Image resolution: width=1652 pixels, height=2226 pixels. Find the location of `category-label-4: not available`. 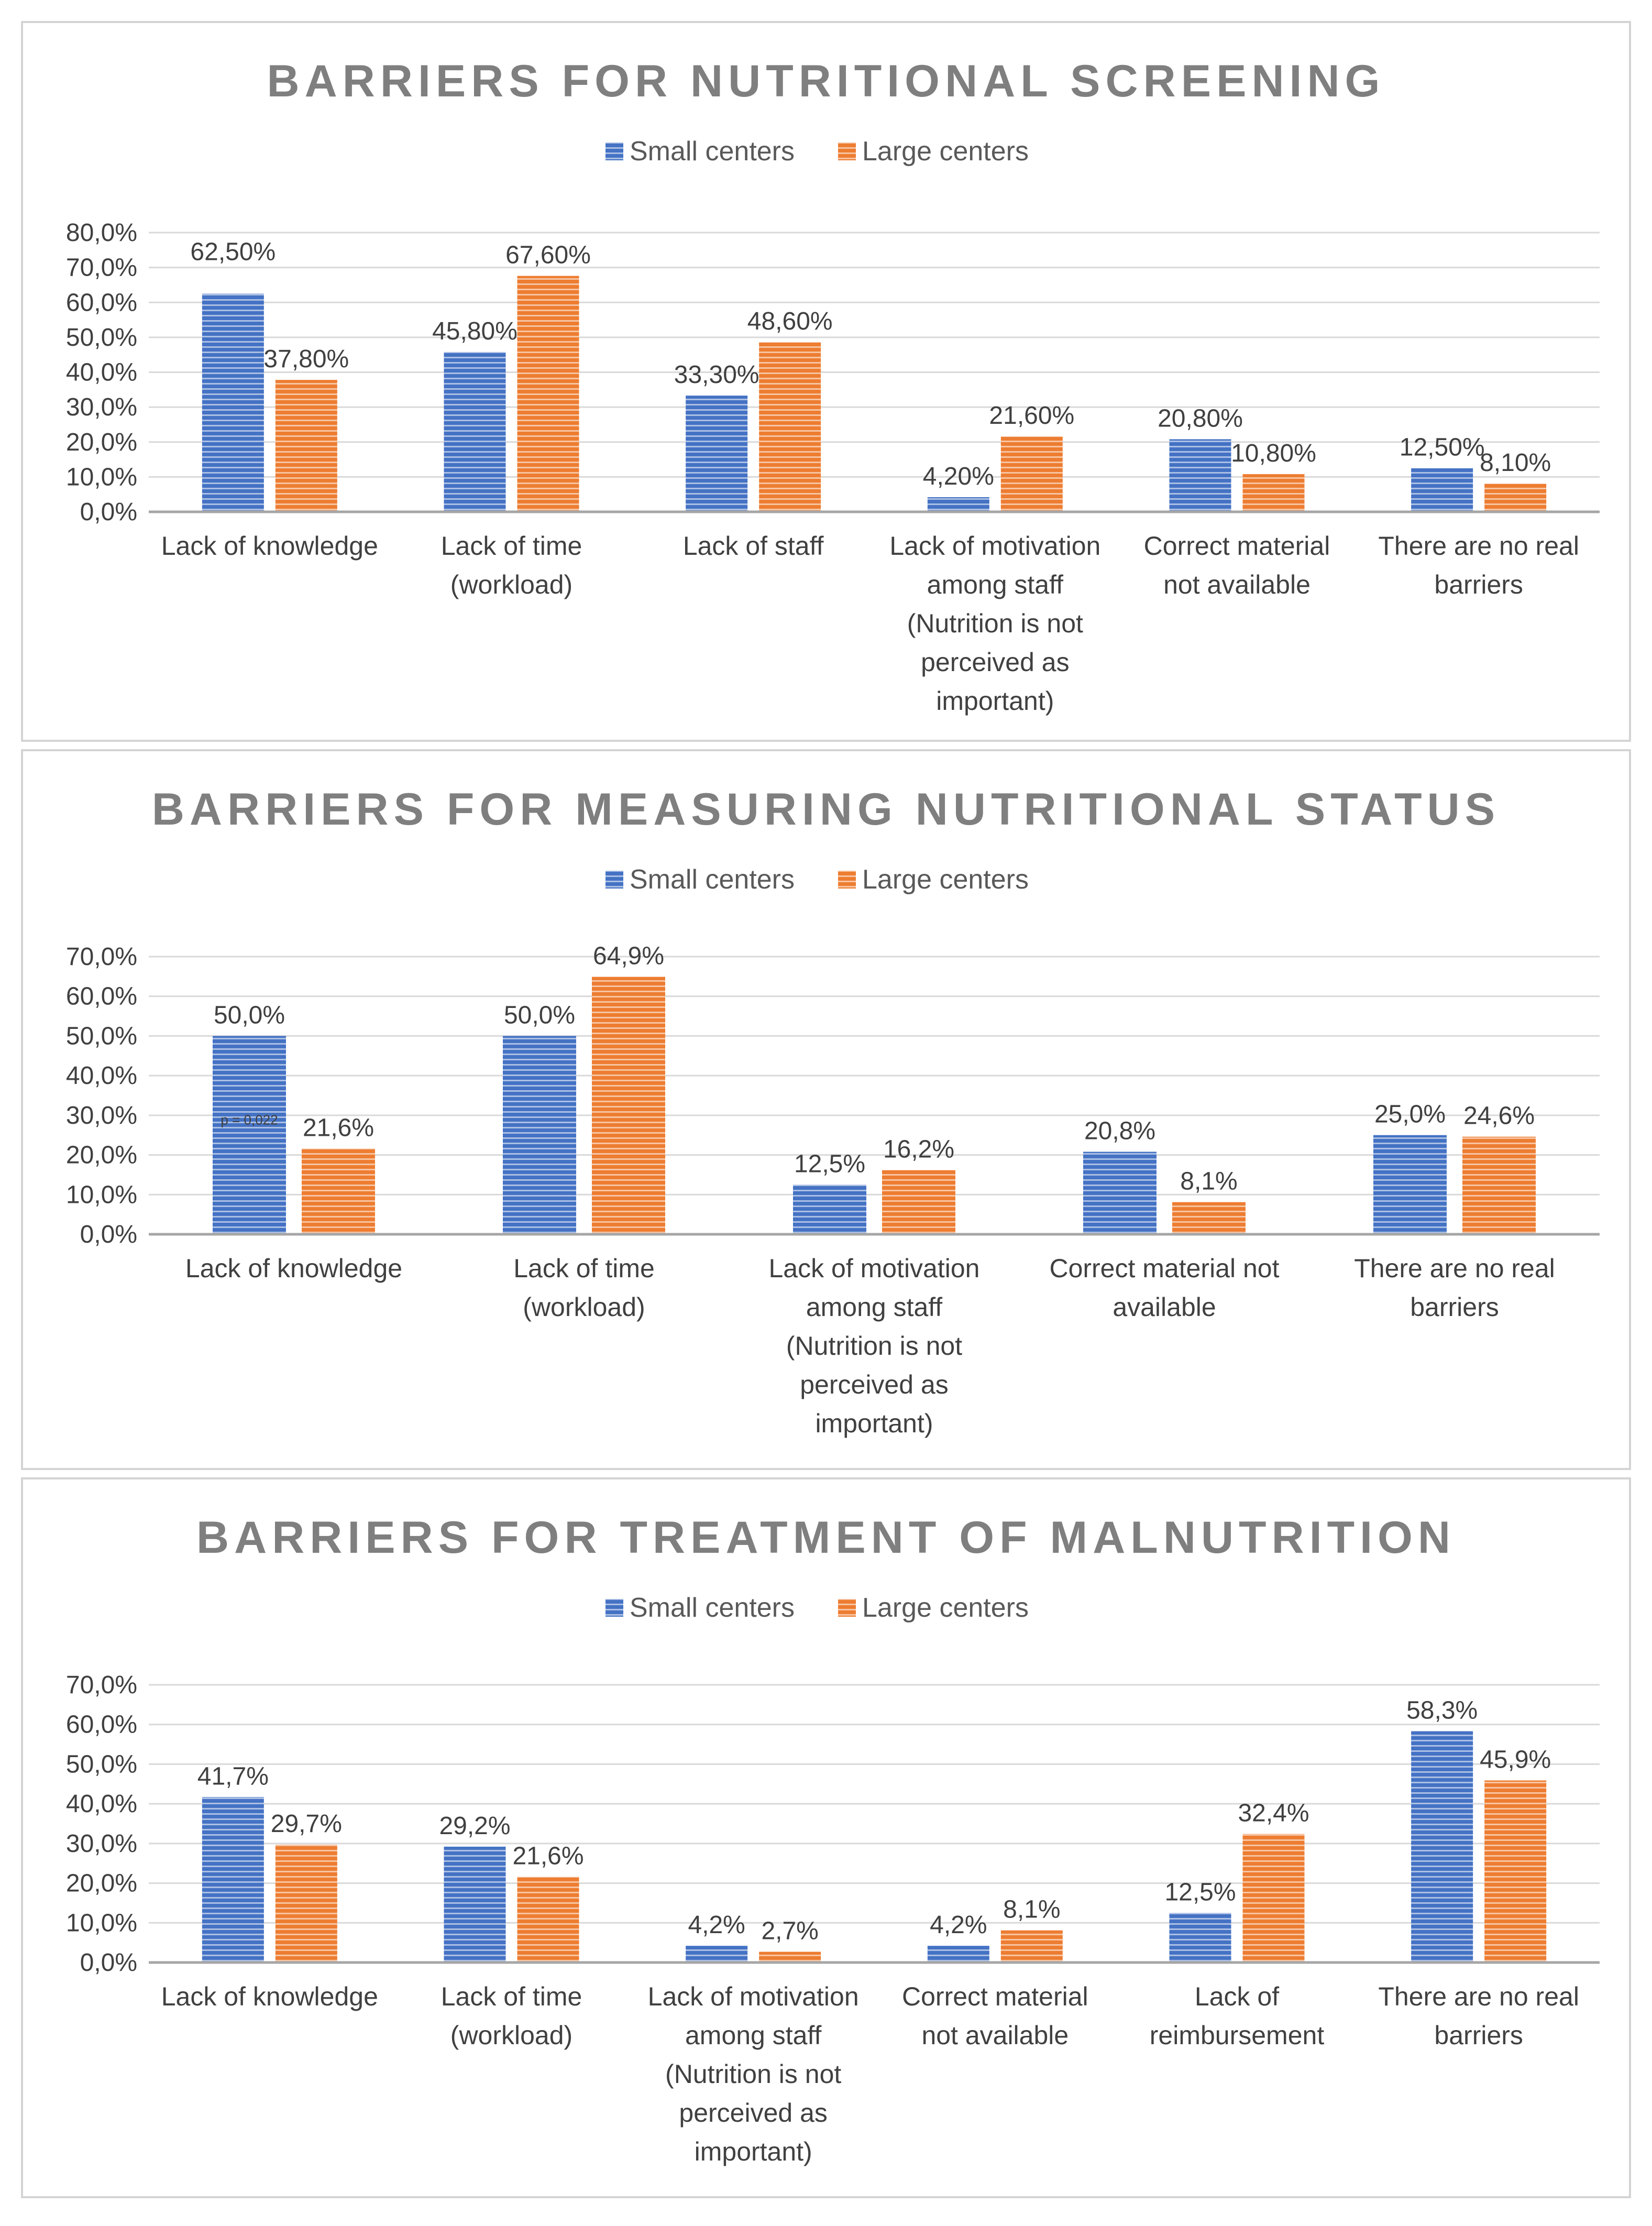

category-label-4: not available is located at coordinates (1236, 584).